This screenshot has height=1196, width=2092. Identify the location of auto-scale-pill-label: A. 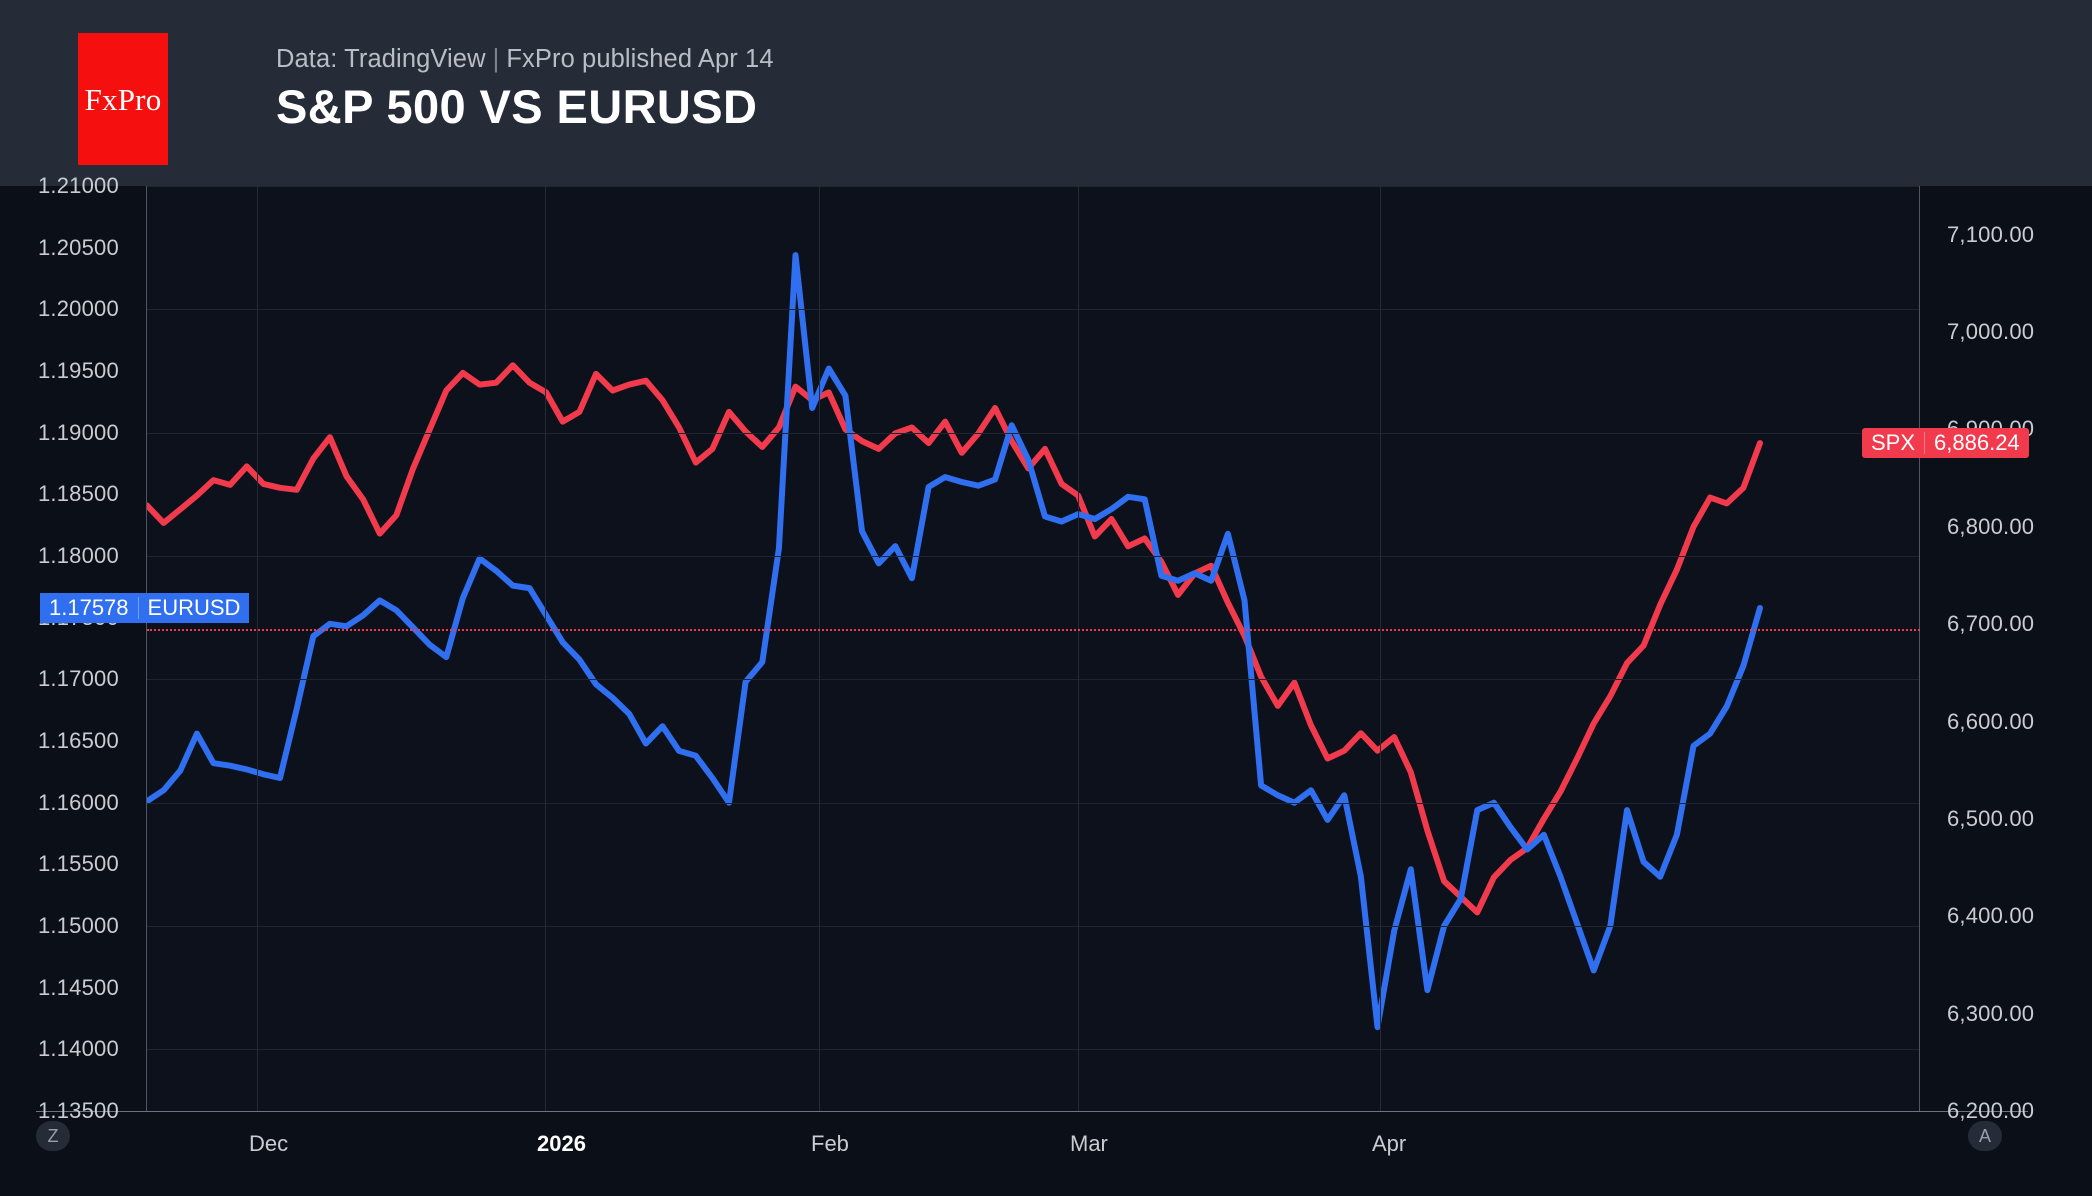
(1984, 1135).